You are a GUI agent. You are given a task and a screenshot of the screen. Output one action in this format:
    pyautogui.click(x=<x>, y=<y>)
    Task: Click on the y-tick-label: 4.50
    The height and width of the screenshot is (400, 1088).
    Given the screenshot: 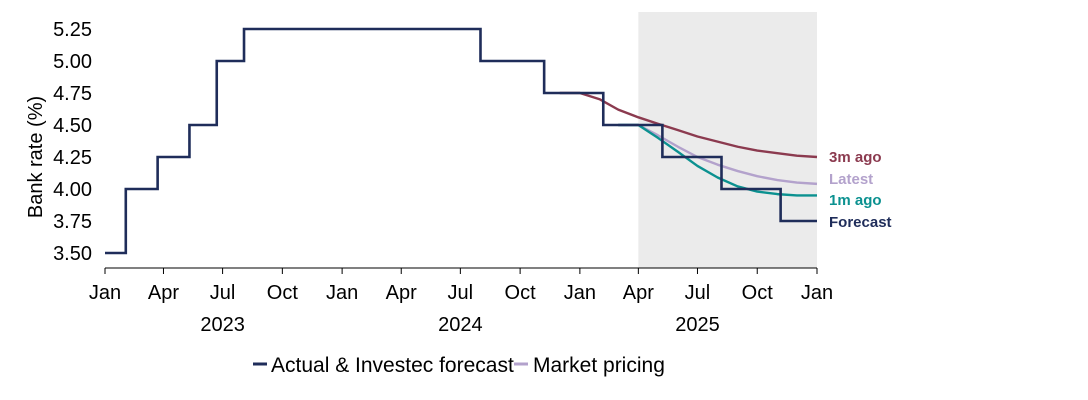 What is the action you would take?
    pyautogui.click(x=72, y=126)
    